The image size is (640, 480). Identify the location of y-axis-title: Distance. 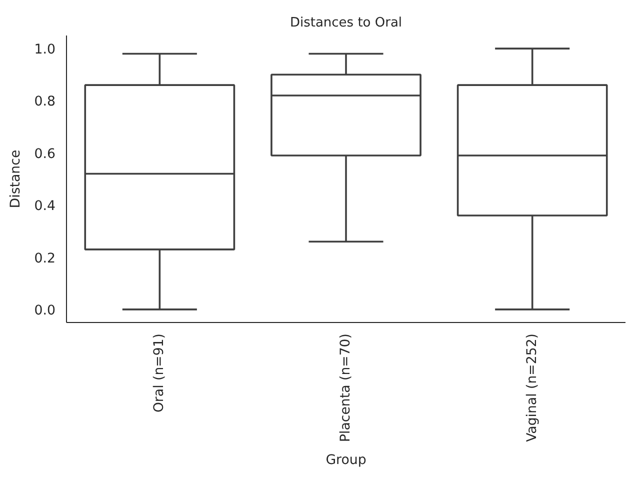
(16, 179).